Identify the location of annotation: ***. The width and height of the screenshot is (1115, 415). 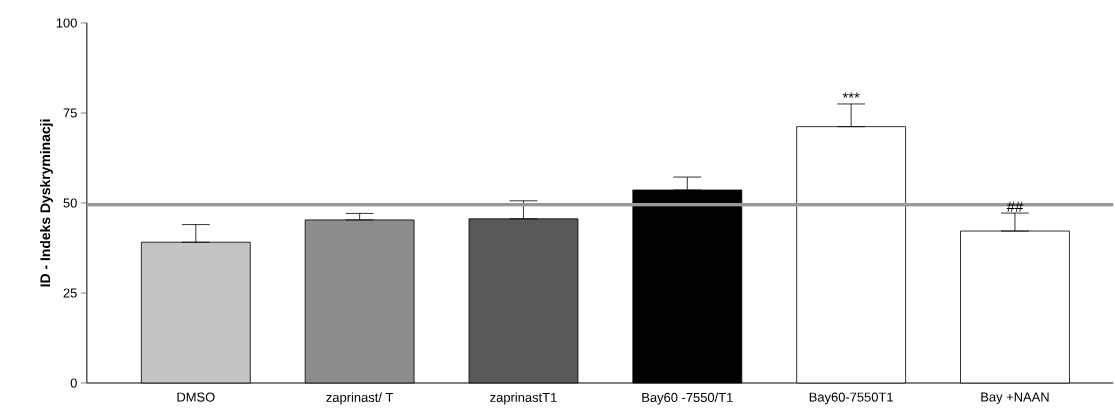
(851, 95).